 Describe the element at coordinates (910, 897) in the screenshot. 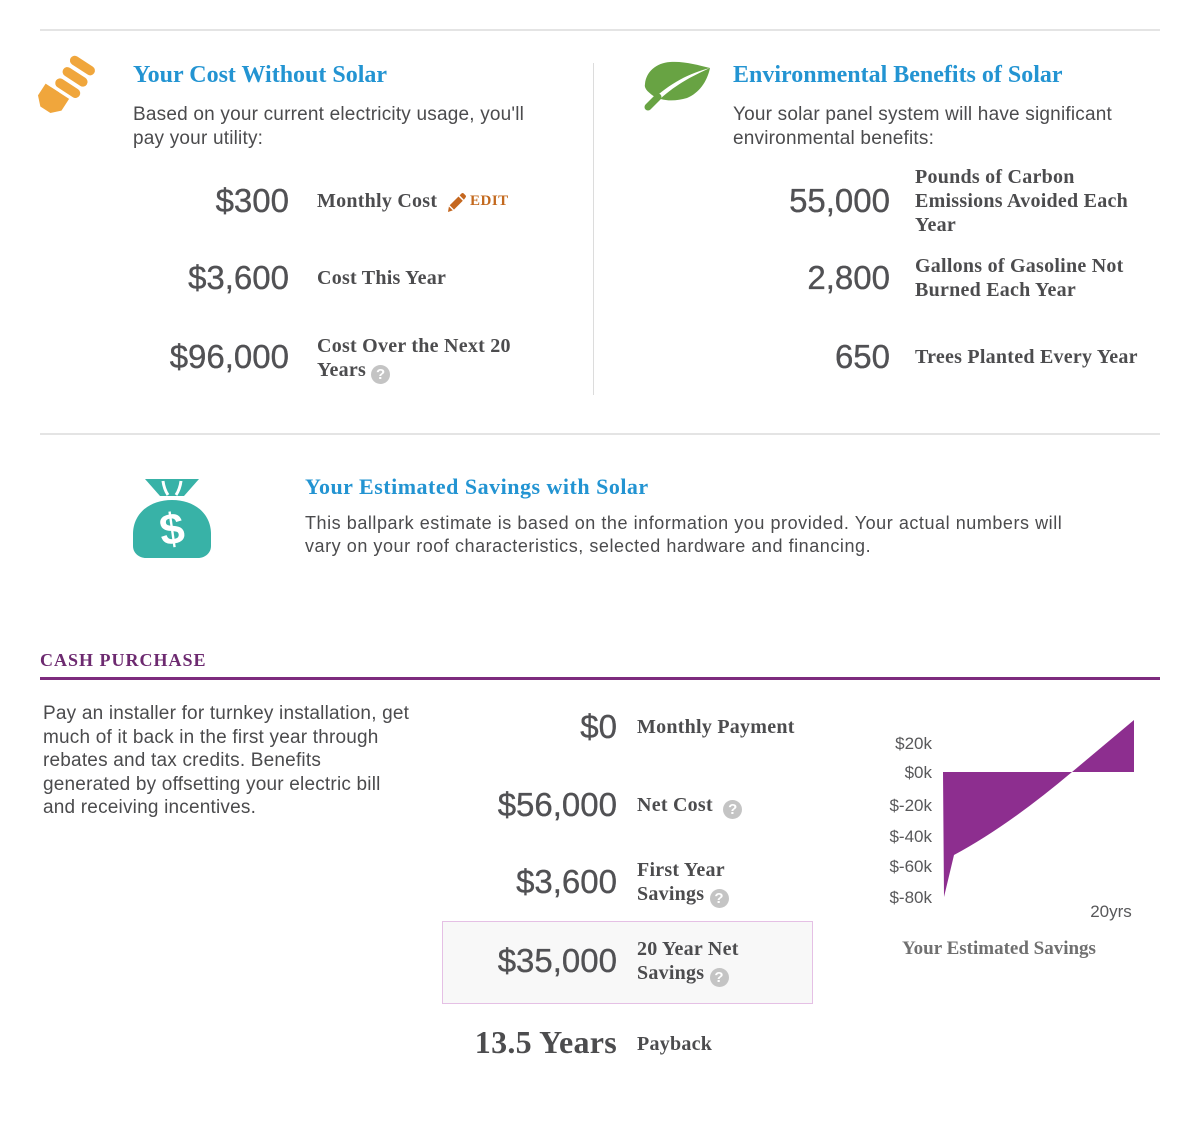

I see `svg-text: $-80k` at that location.